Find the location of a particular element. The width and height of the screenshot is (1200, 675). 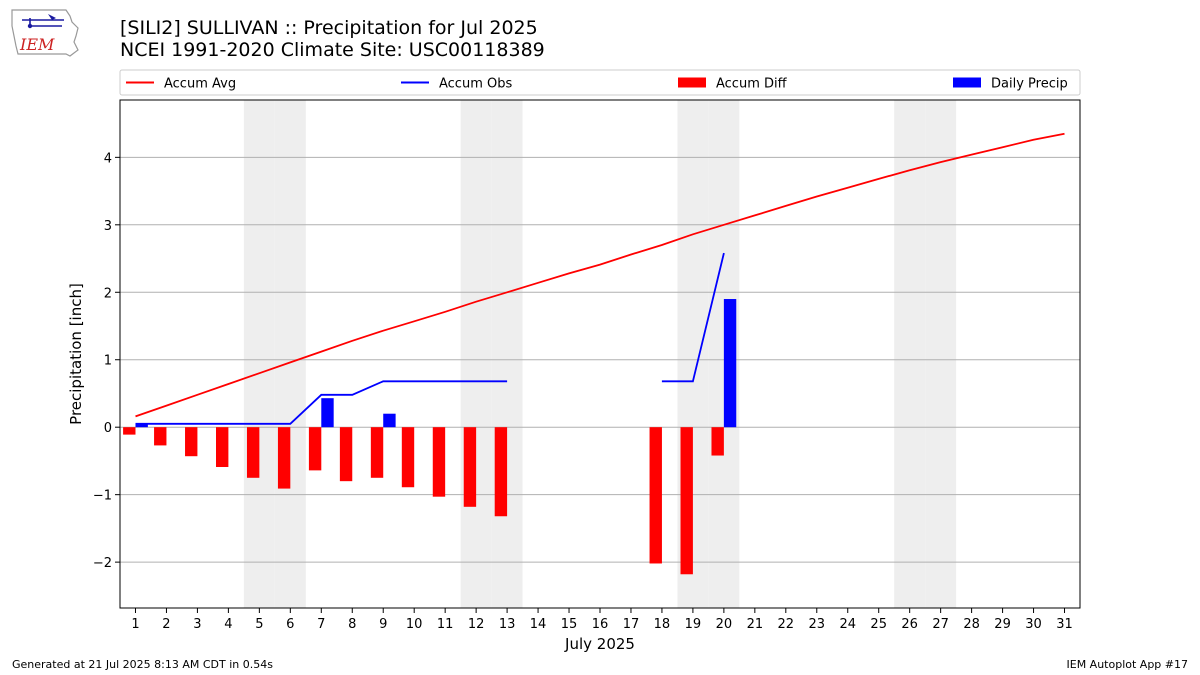

legend-label-accum-avg: Accum Avg is located at coordinates (200, 84).